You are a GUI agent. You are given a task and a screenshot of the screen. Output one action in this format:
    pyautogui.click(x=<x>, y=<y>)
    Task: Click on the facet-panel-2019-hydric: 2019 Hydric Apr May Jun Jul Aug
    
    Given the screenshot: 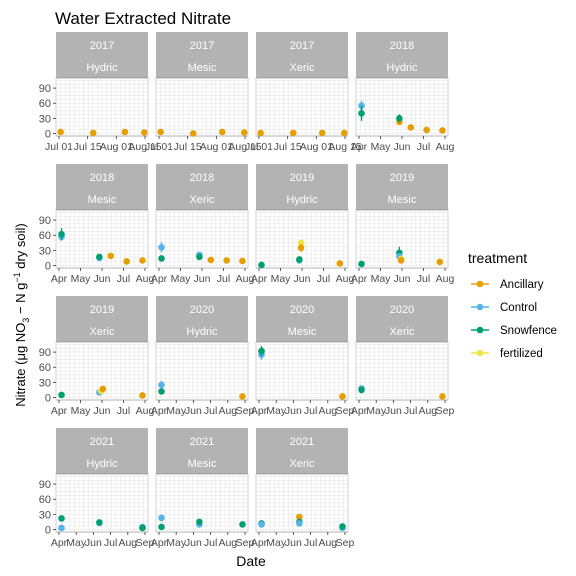 What is the action you would take?
    pyautogui.click(x=302, y=224)
    